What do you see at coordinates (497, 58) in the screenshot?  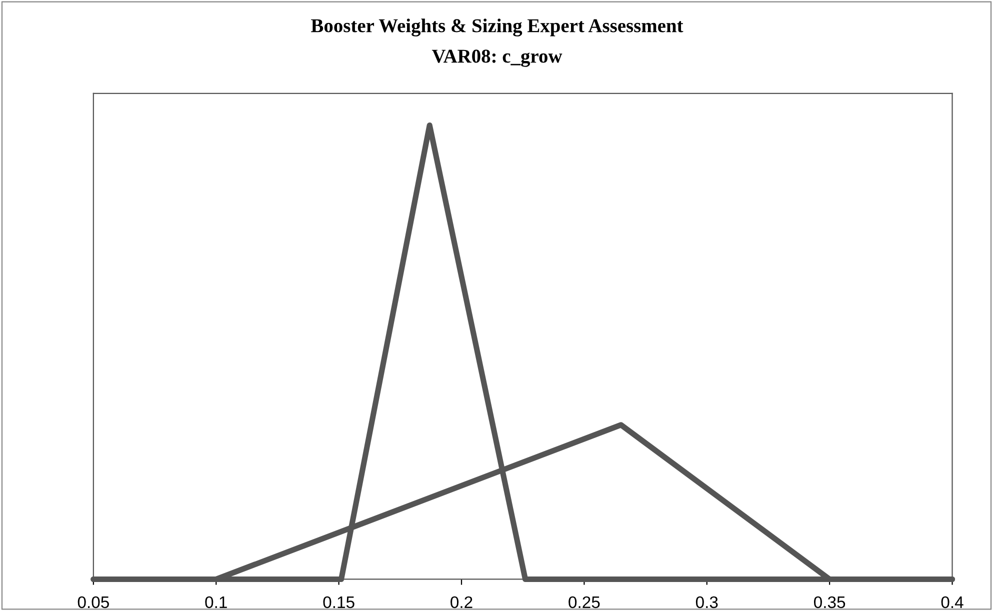 I see `chart-subtitle: VAR08: c_grow` at bounding box center [497, 58].